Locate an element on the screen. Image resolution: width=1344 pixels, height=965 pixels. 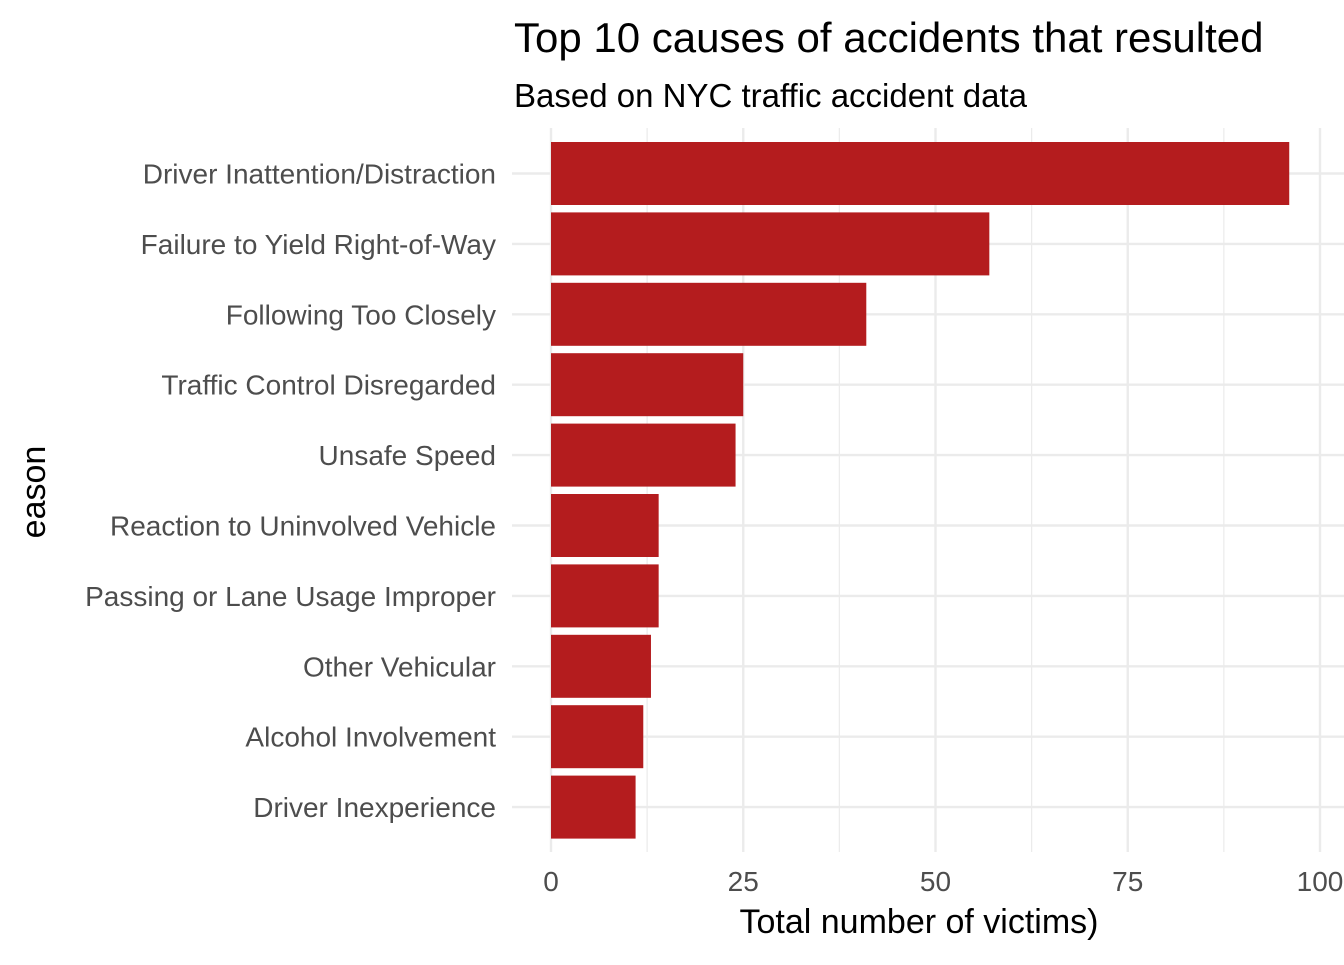
y-tick-label: Other Vehicular is located at coordinates (399, 666).